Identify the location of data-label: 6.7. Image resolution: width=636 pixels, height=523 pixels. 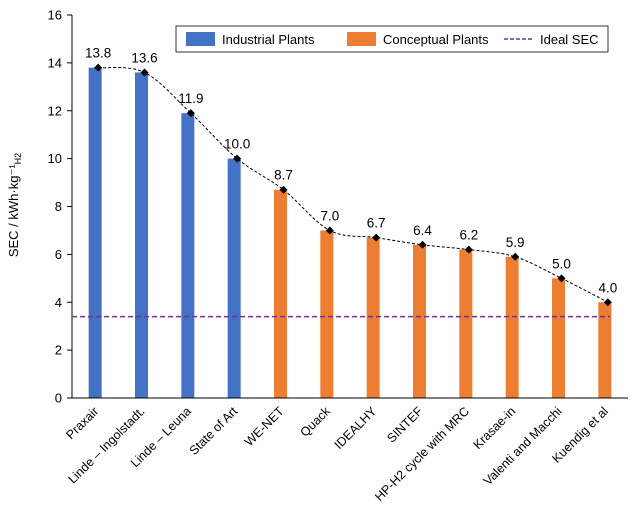
(376, 223).